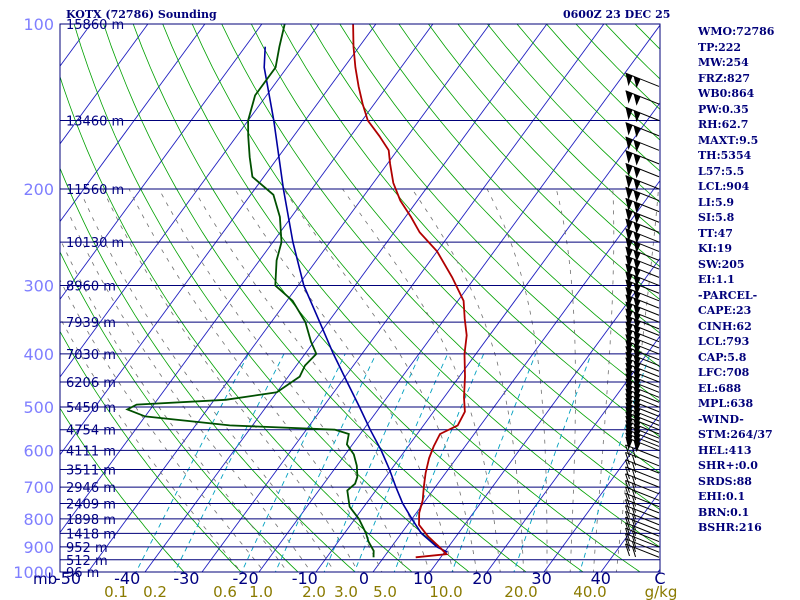 The height and width of the screenshot is (600, 800). I want to click on mixing-ratio-label: 0.1, so click(116, 591).